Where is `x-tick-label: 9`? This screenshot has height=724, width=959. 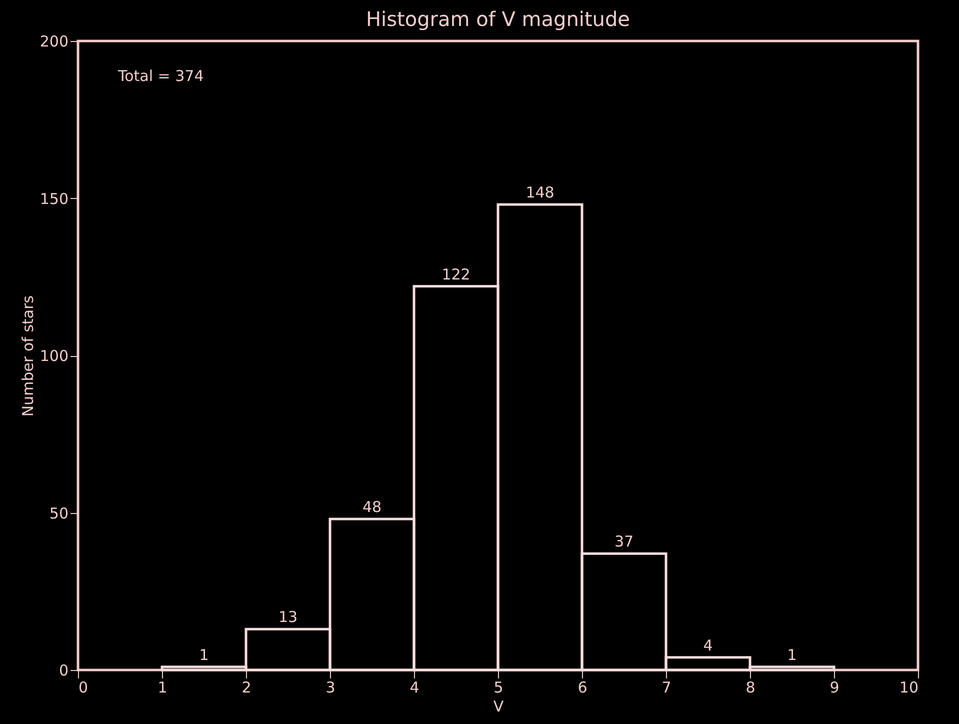 x-tick-label: 9 is located at coordinates (835, 687).